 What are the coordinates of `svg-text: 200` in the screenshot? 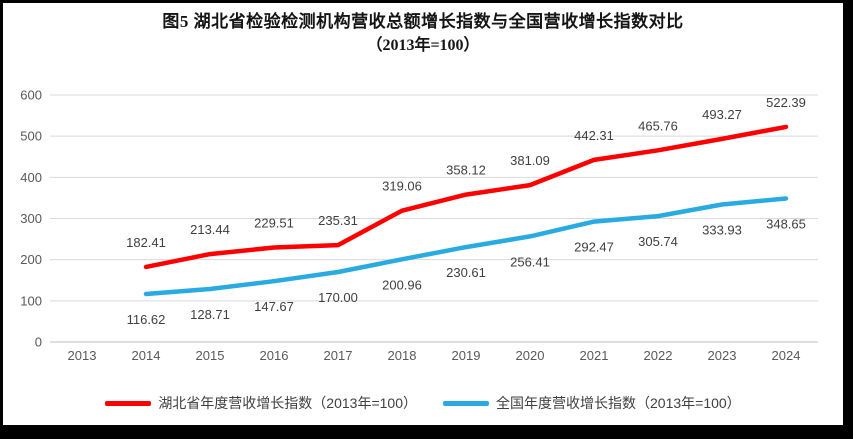 It's located at (31, 259).